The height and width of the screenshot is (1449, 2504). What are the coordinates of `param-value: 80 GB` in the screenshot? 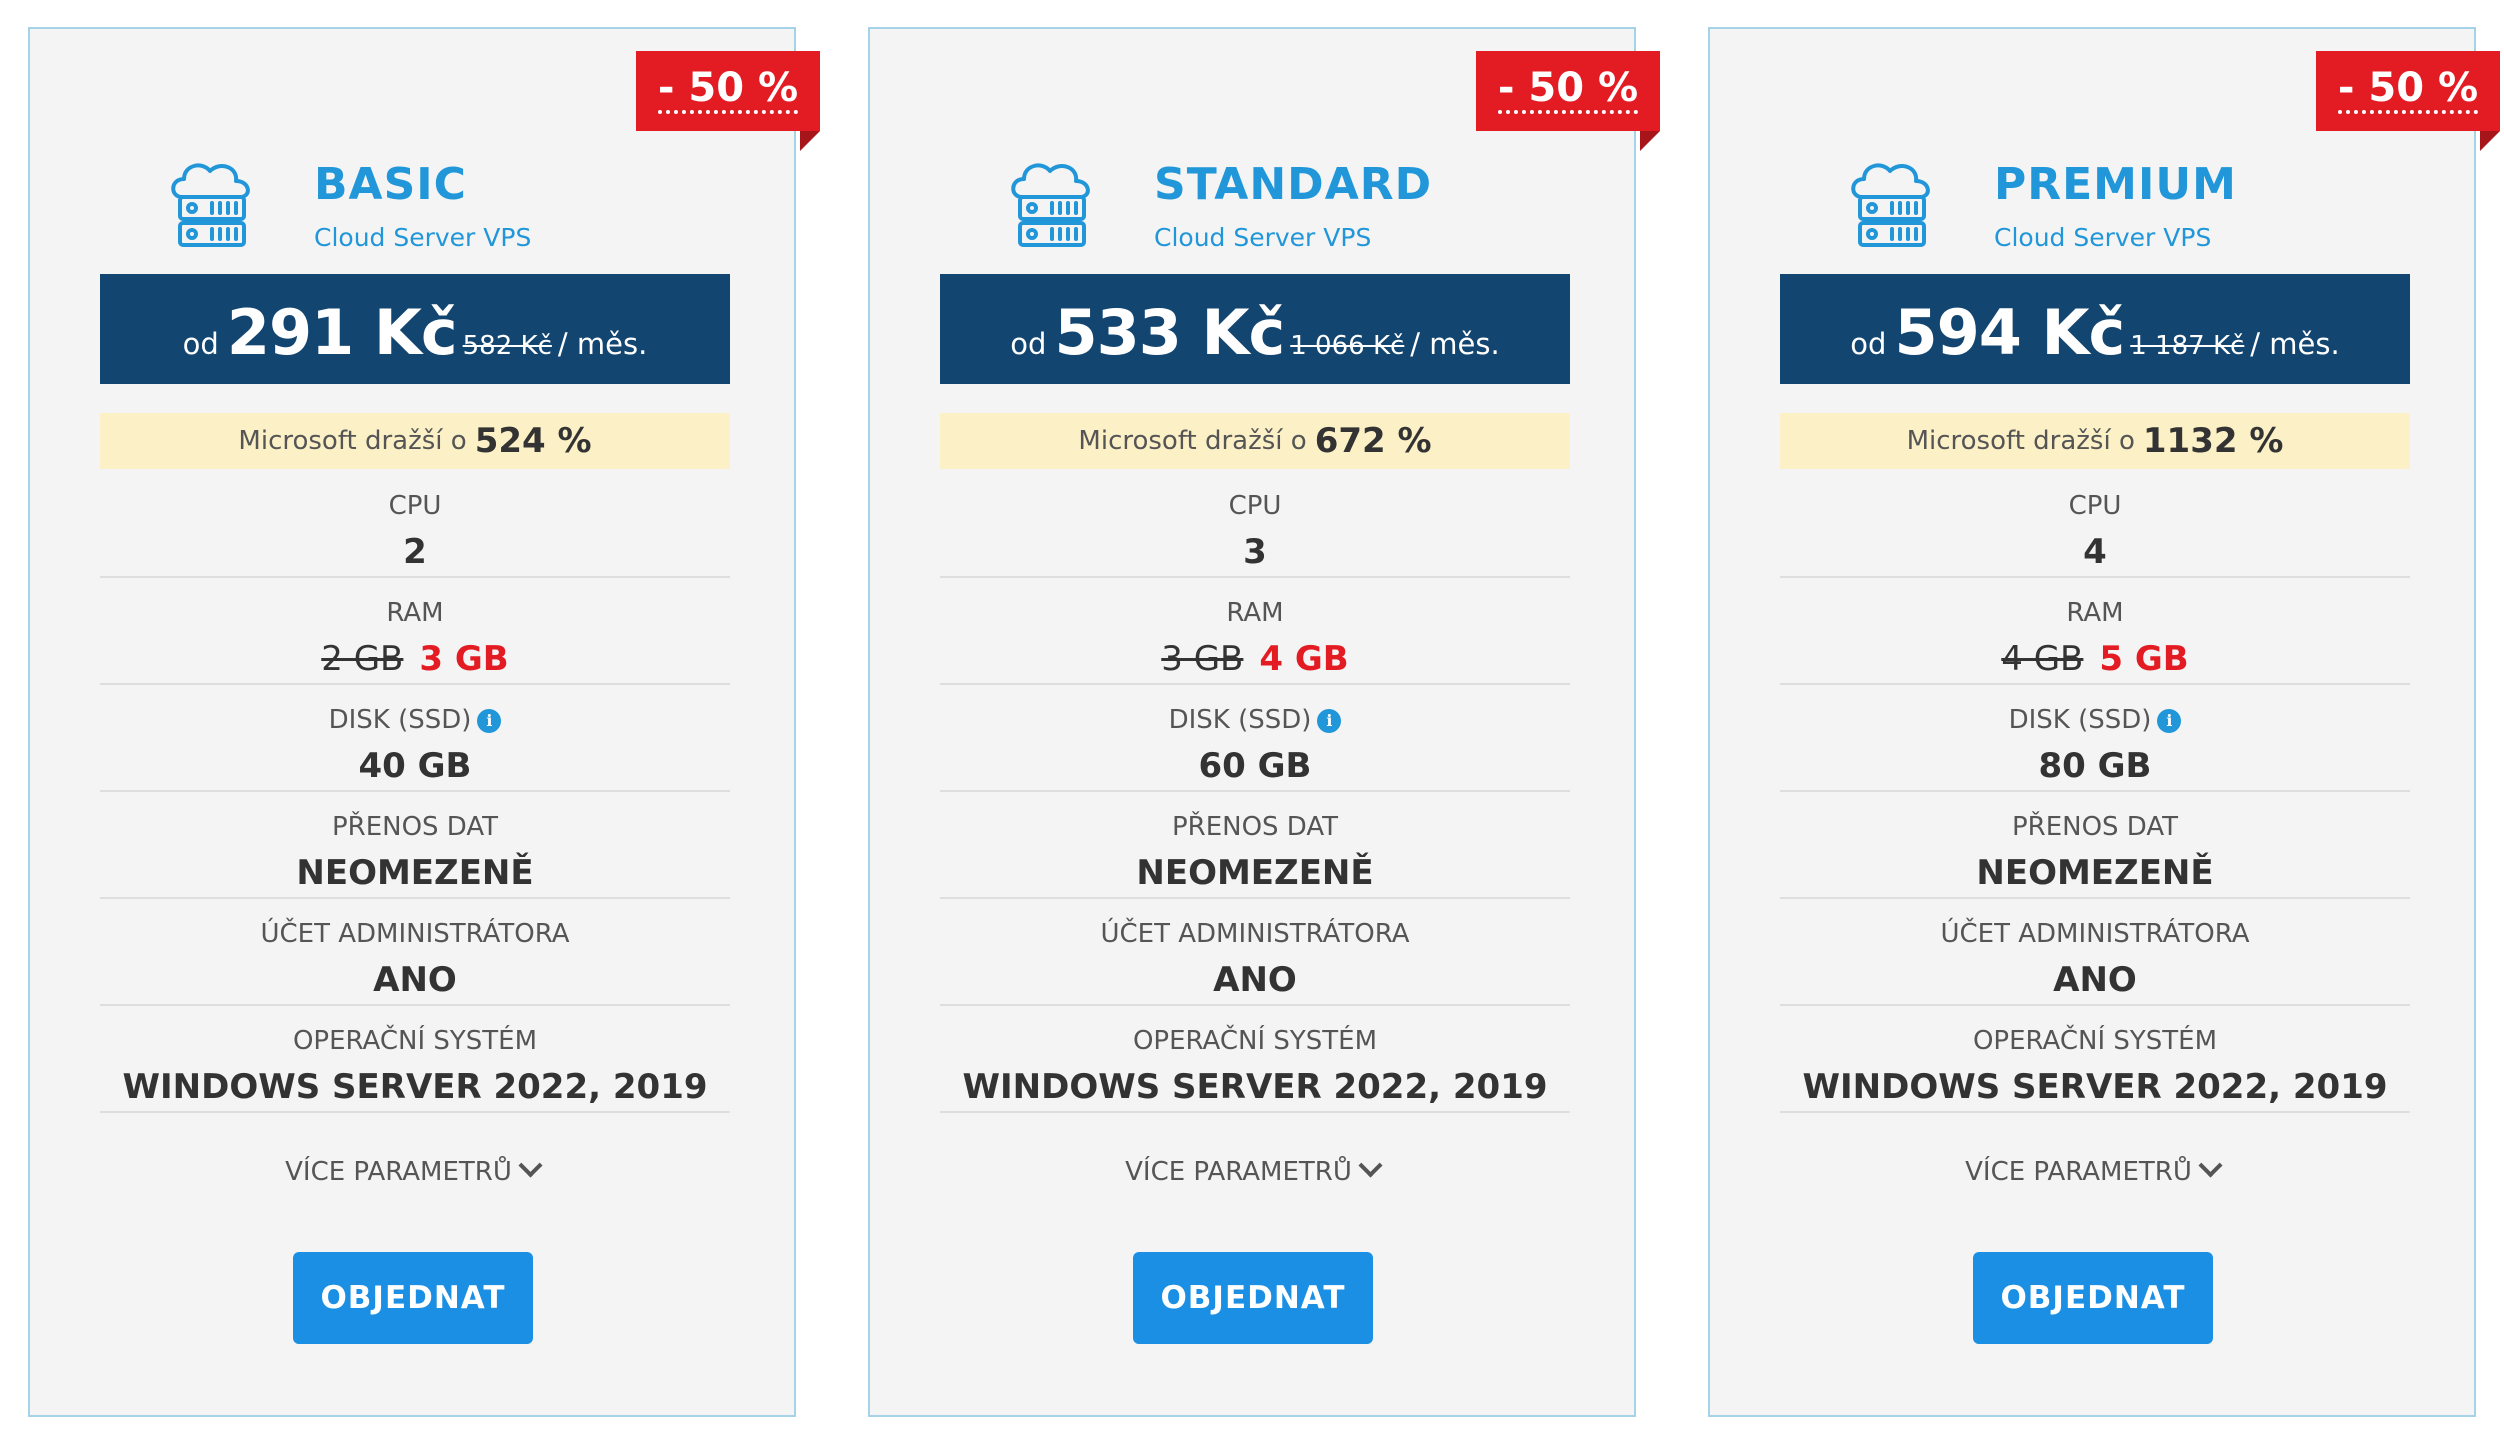 It's located at (2095, 766).